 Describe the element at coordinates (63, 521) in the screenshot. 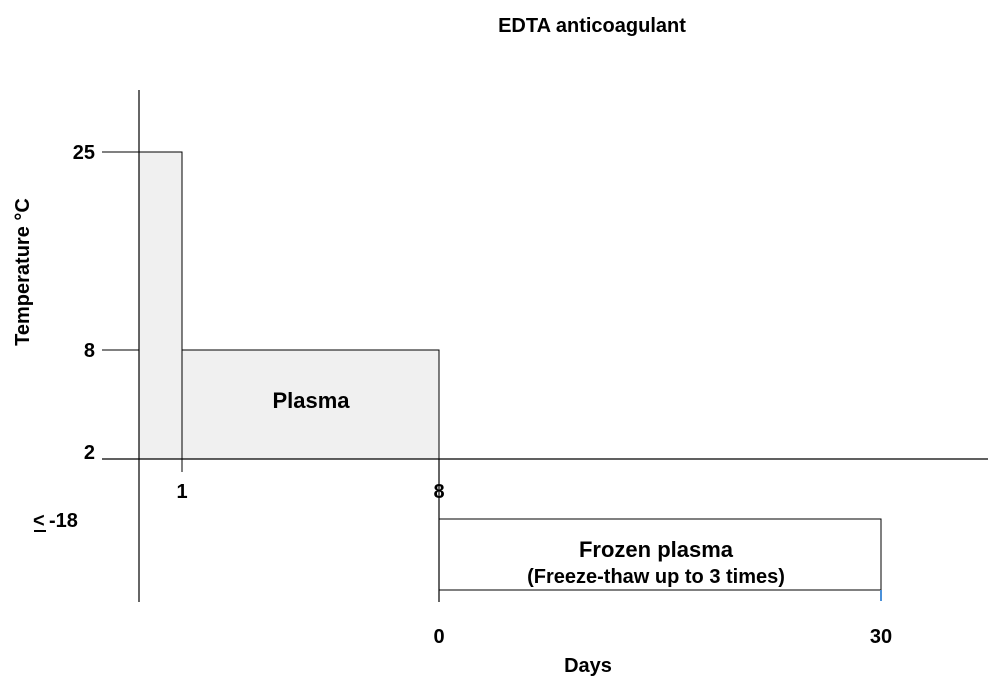

I see `y-tick-label-minus18: -18` at that location.